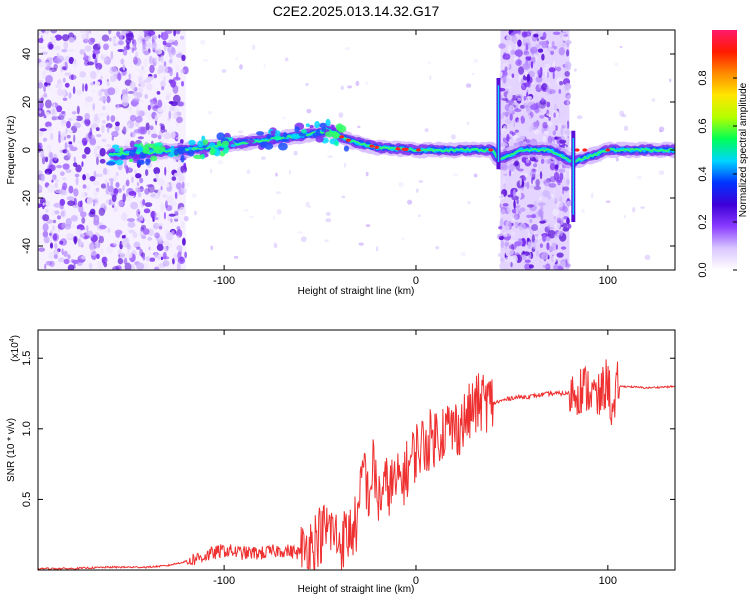 The image size is (750, 600). Describe the element at coordinates (27, 428) in the screenshot. I see `y-tick-label: 1.0` at that location.